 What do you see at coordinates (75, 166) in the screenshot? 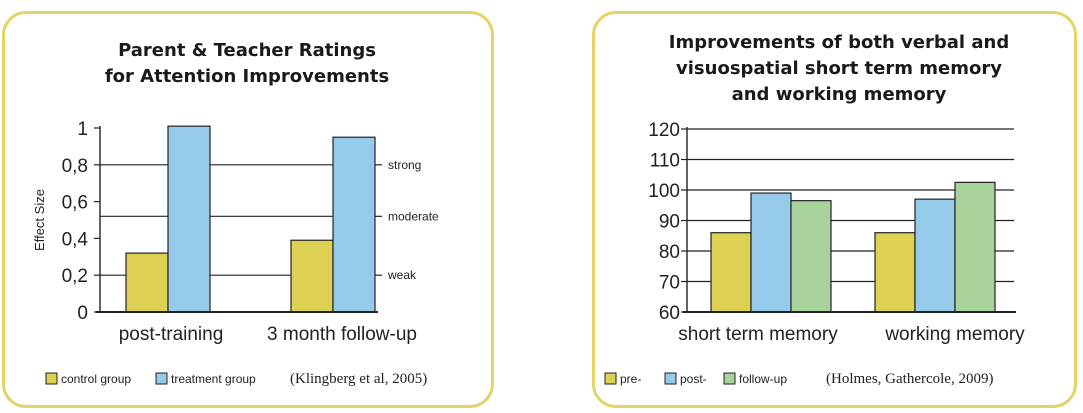
I see `y-tick-label: 0,8` at bounding box center [75, 166].